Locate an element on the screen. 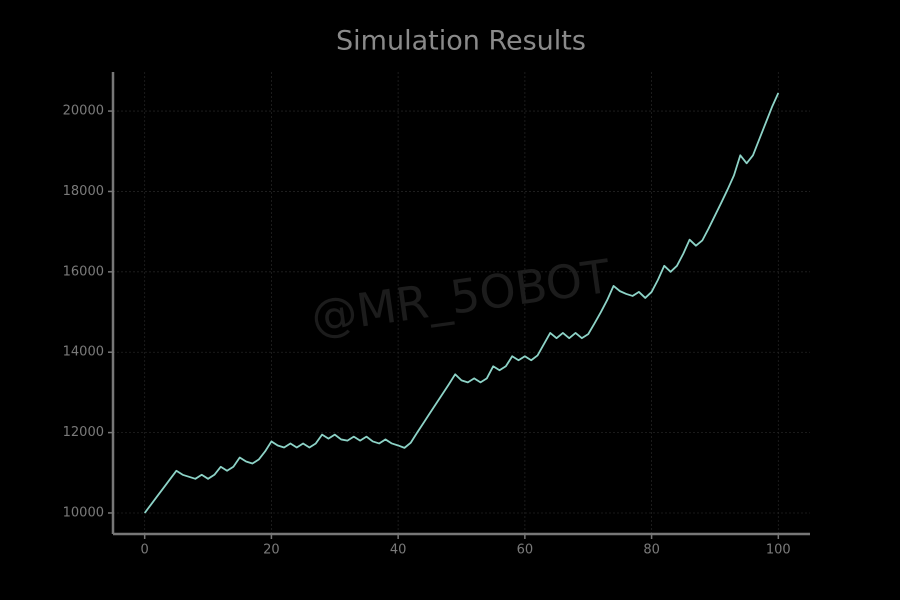  chart-title: Simulation Results is located at coordinates (461, 41).